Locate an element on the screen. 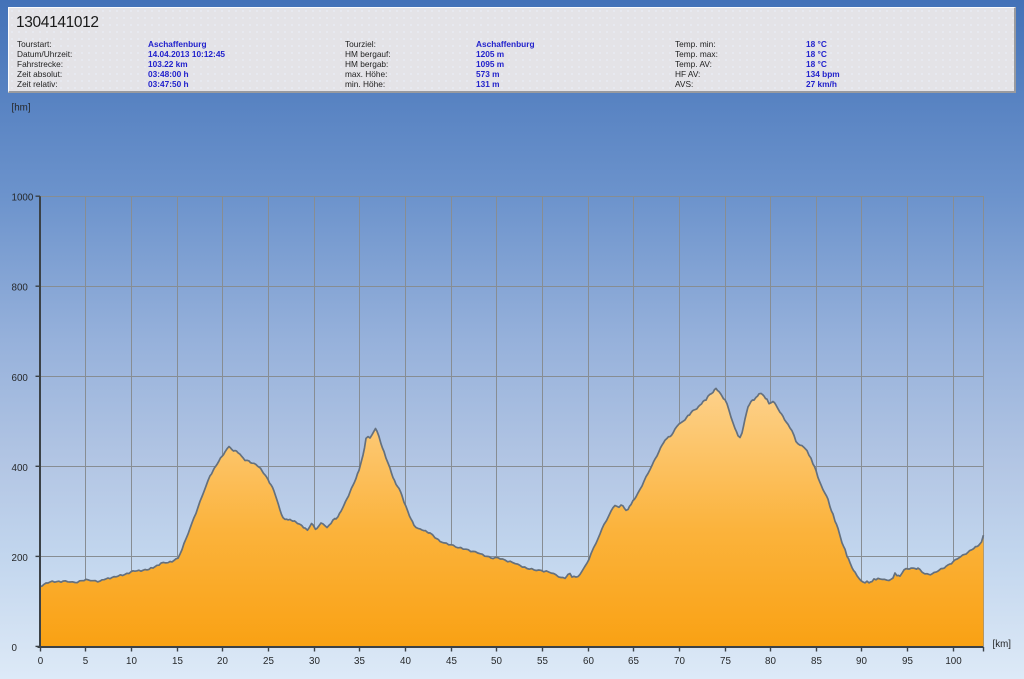  svg-text: 35 is located at coordinates (359, 661).